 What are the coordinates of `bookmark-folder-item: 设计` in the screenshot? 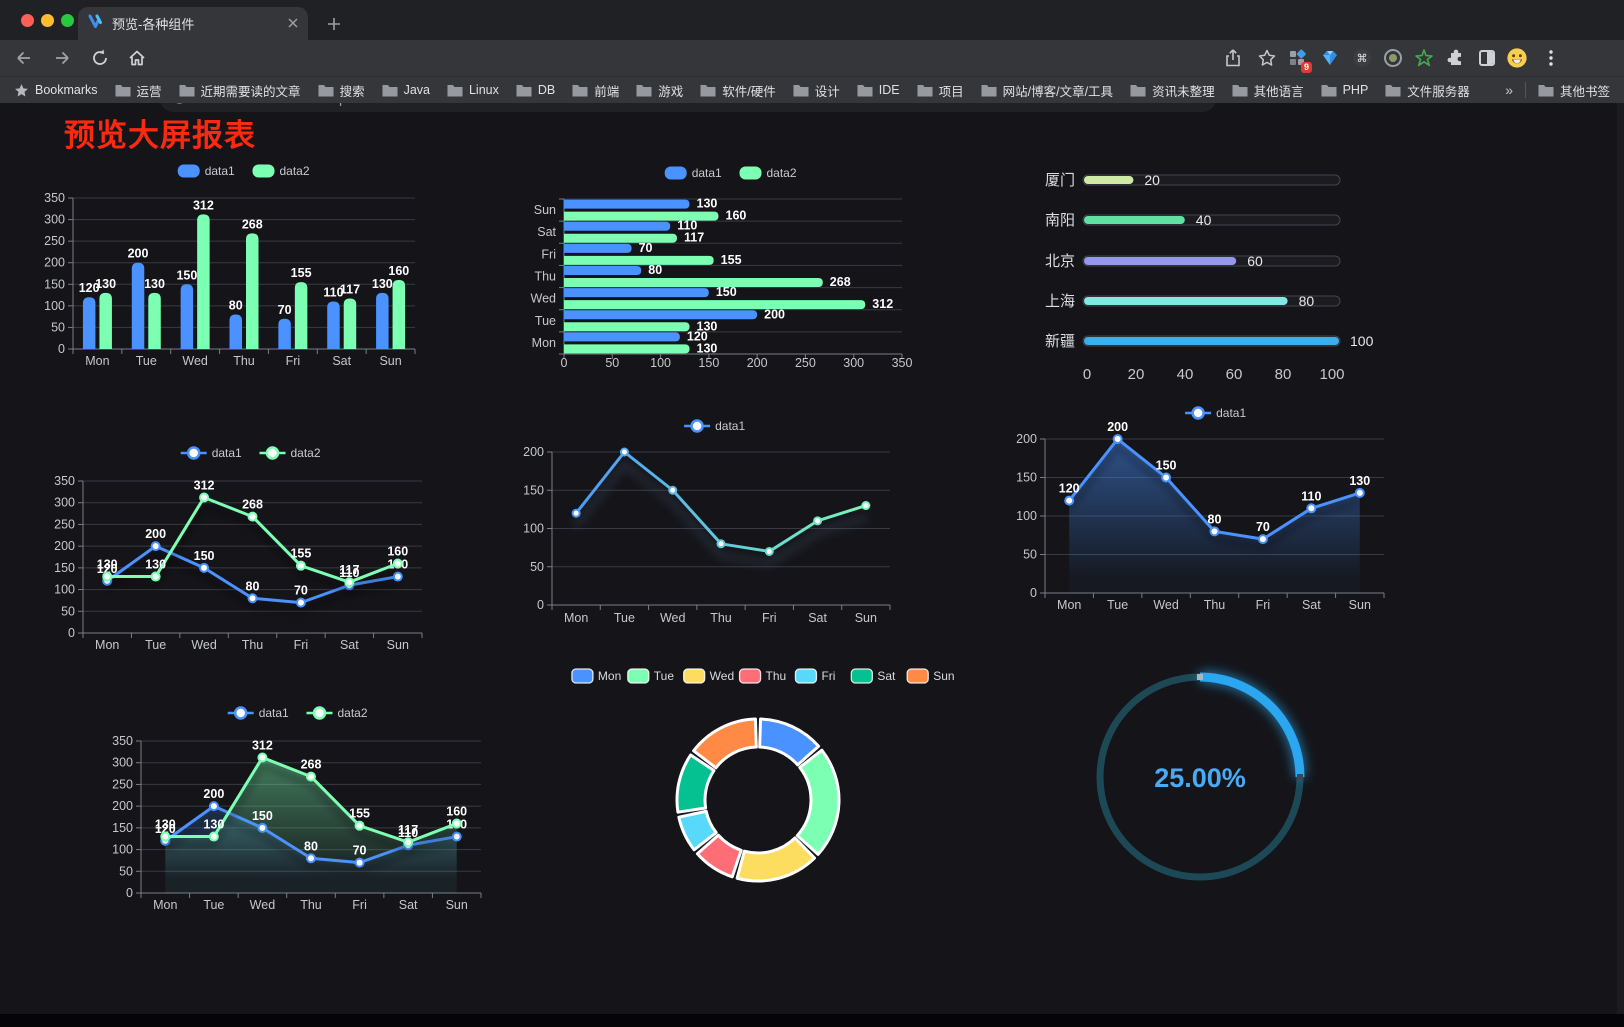 It's located at (816, 90).